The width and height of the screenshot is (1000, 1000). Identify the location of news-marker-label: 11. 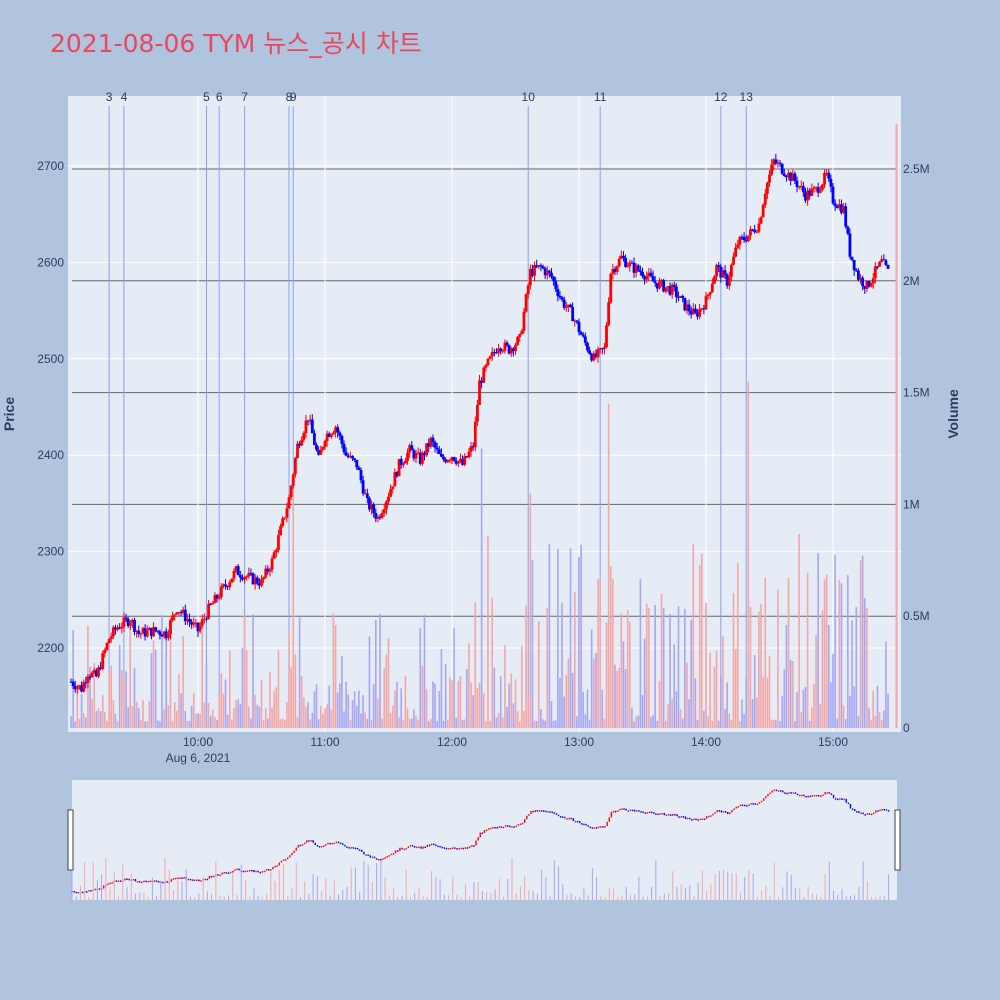
(600, 97).